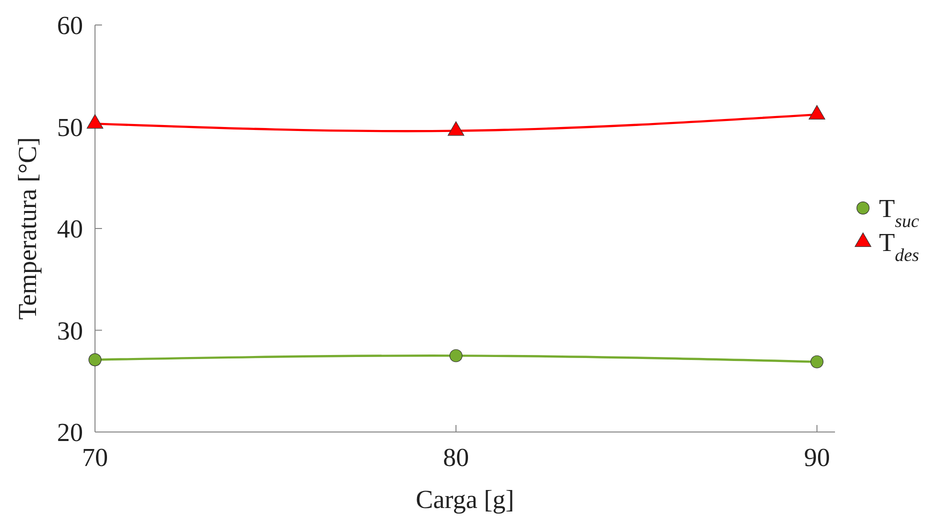 The height and width of the screenshot is (520, 942). I want to click on legend-label: T$_{des}$, so click(899, 246).